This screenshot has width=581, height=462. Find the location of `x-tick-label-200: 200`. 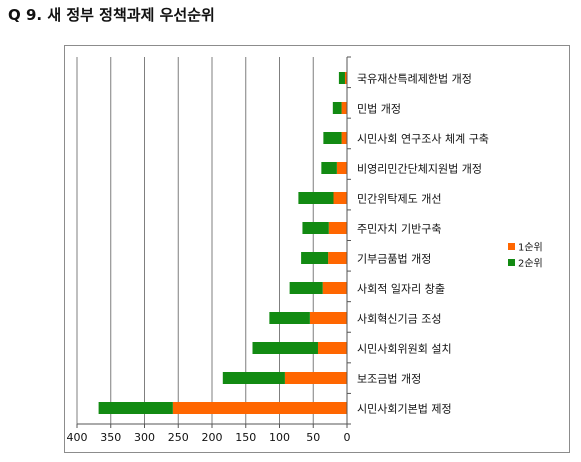

x-tick-label-200: 200 is located at coordinates (212, 437).